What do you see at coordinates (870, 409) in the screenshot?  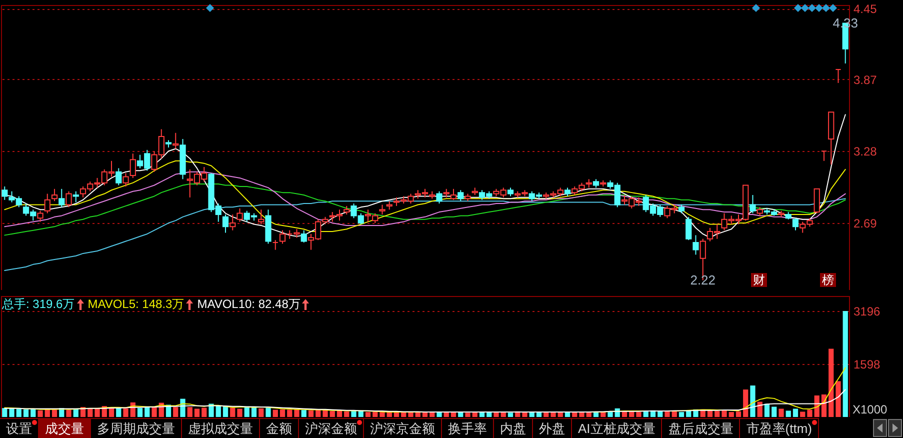 I see `y-axis-title: X1000` at bounding box center [870, 409].